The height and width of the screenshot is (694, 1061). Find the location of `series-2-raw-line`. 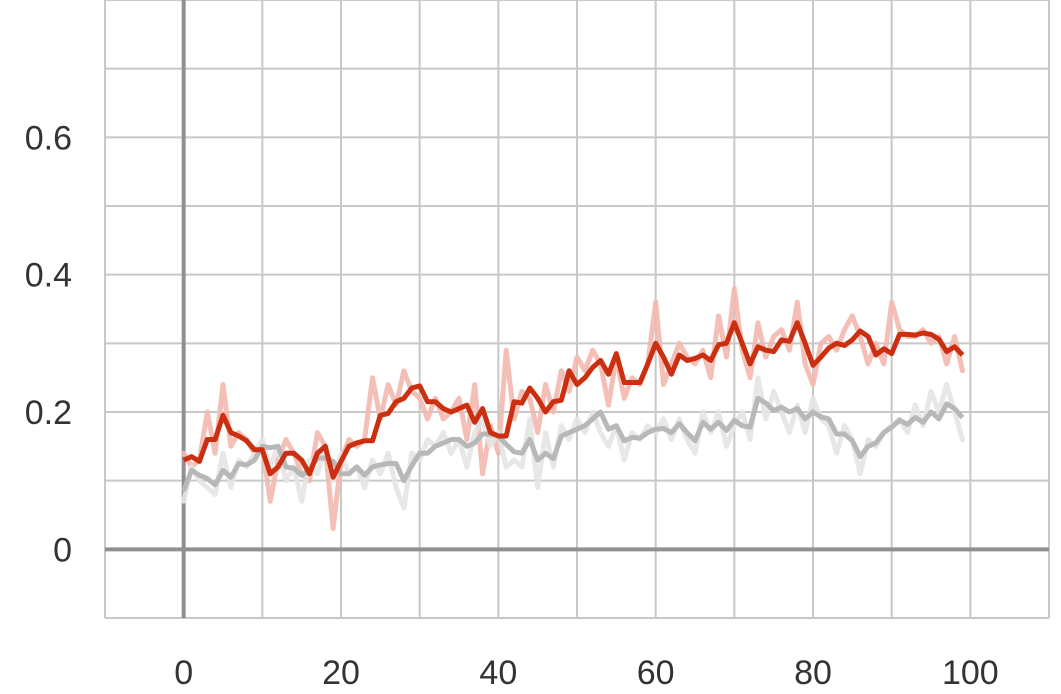

series-2-raw-line is located at coordinates (573, 443).